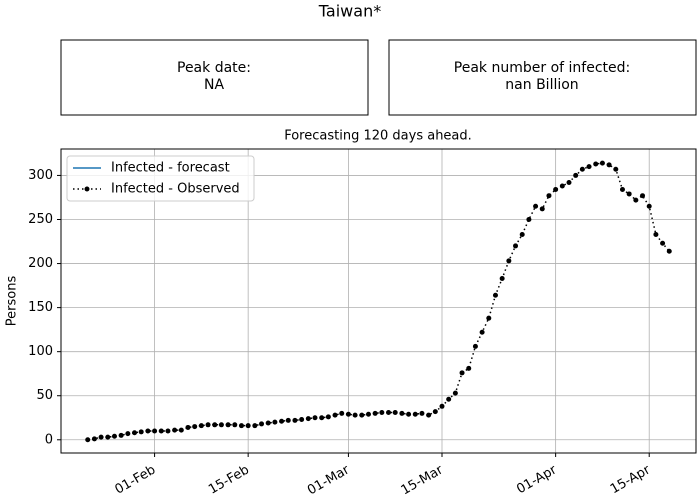 The height and width of the screenshot is (504, 700). I want to click on y-tick-label: 100, so click(40, 351).